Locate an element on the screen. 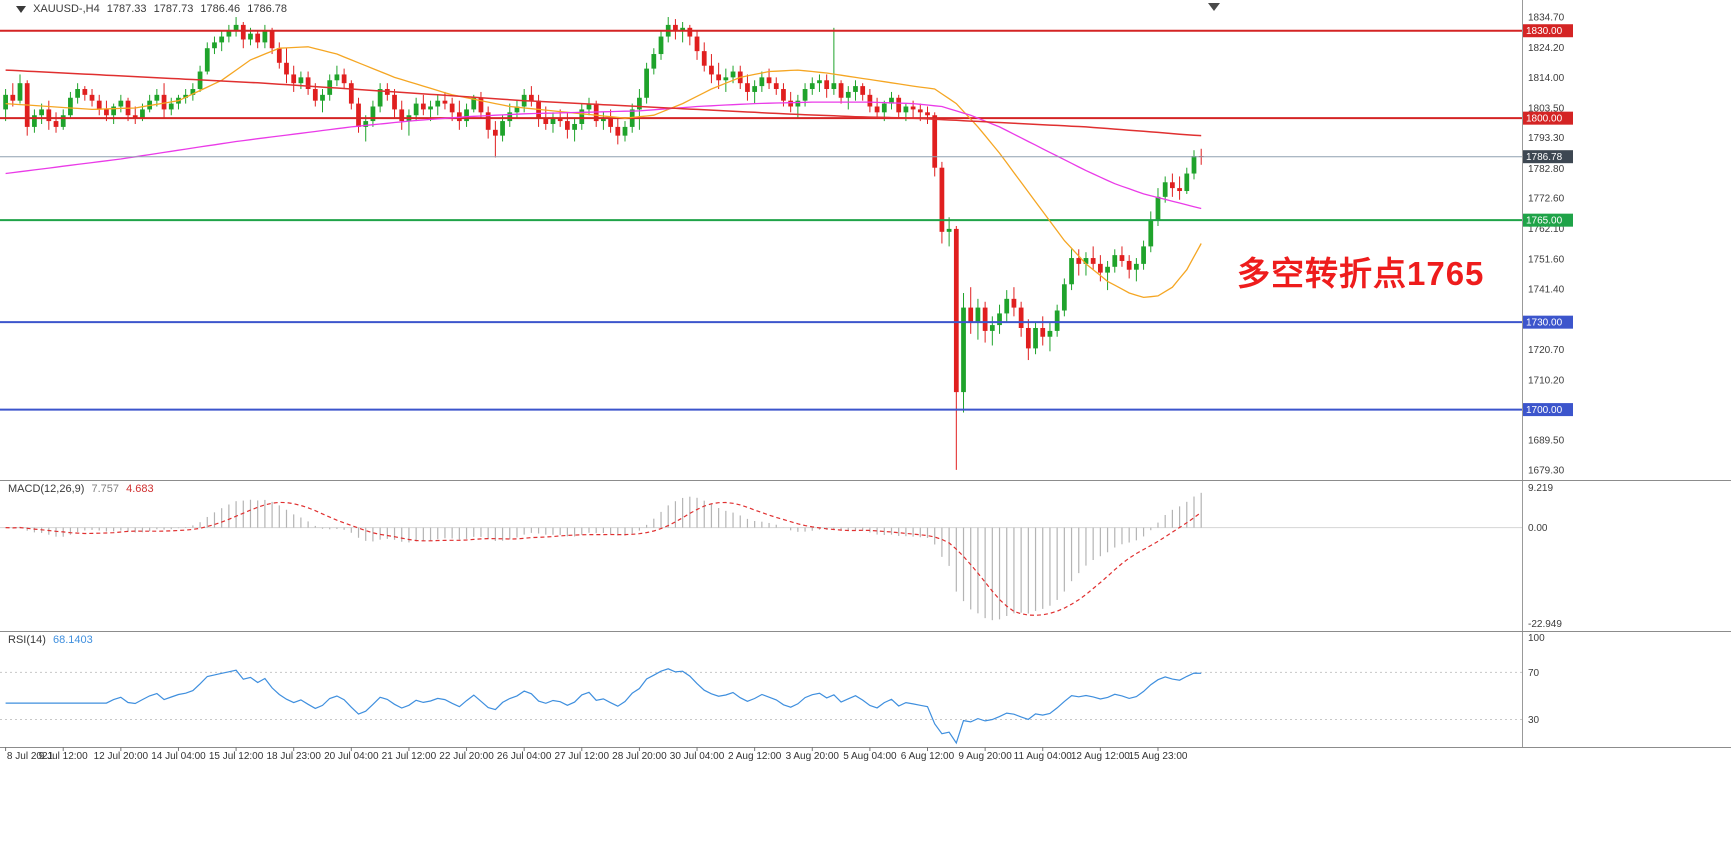 Image resolution: width=1731 pixels, height=842 pixels. svg-text: 1710.20 is located at coordinates (1546, 380).